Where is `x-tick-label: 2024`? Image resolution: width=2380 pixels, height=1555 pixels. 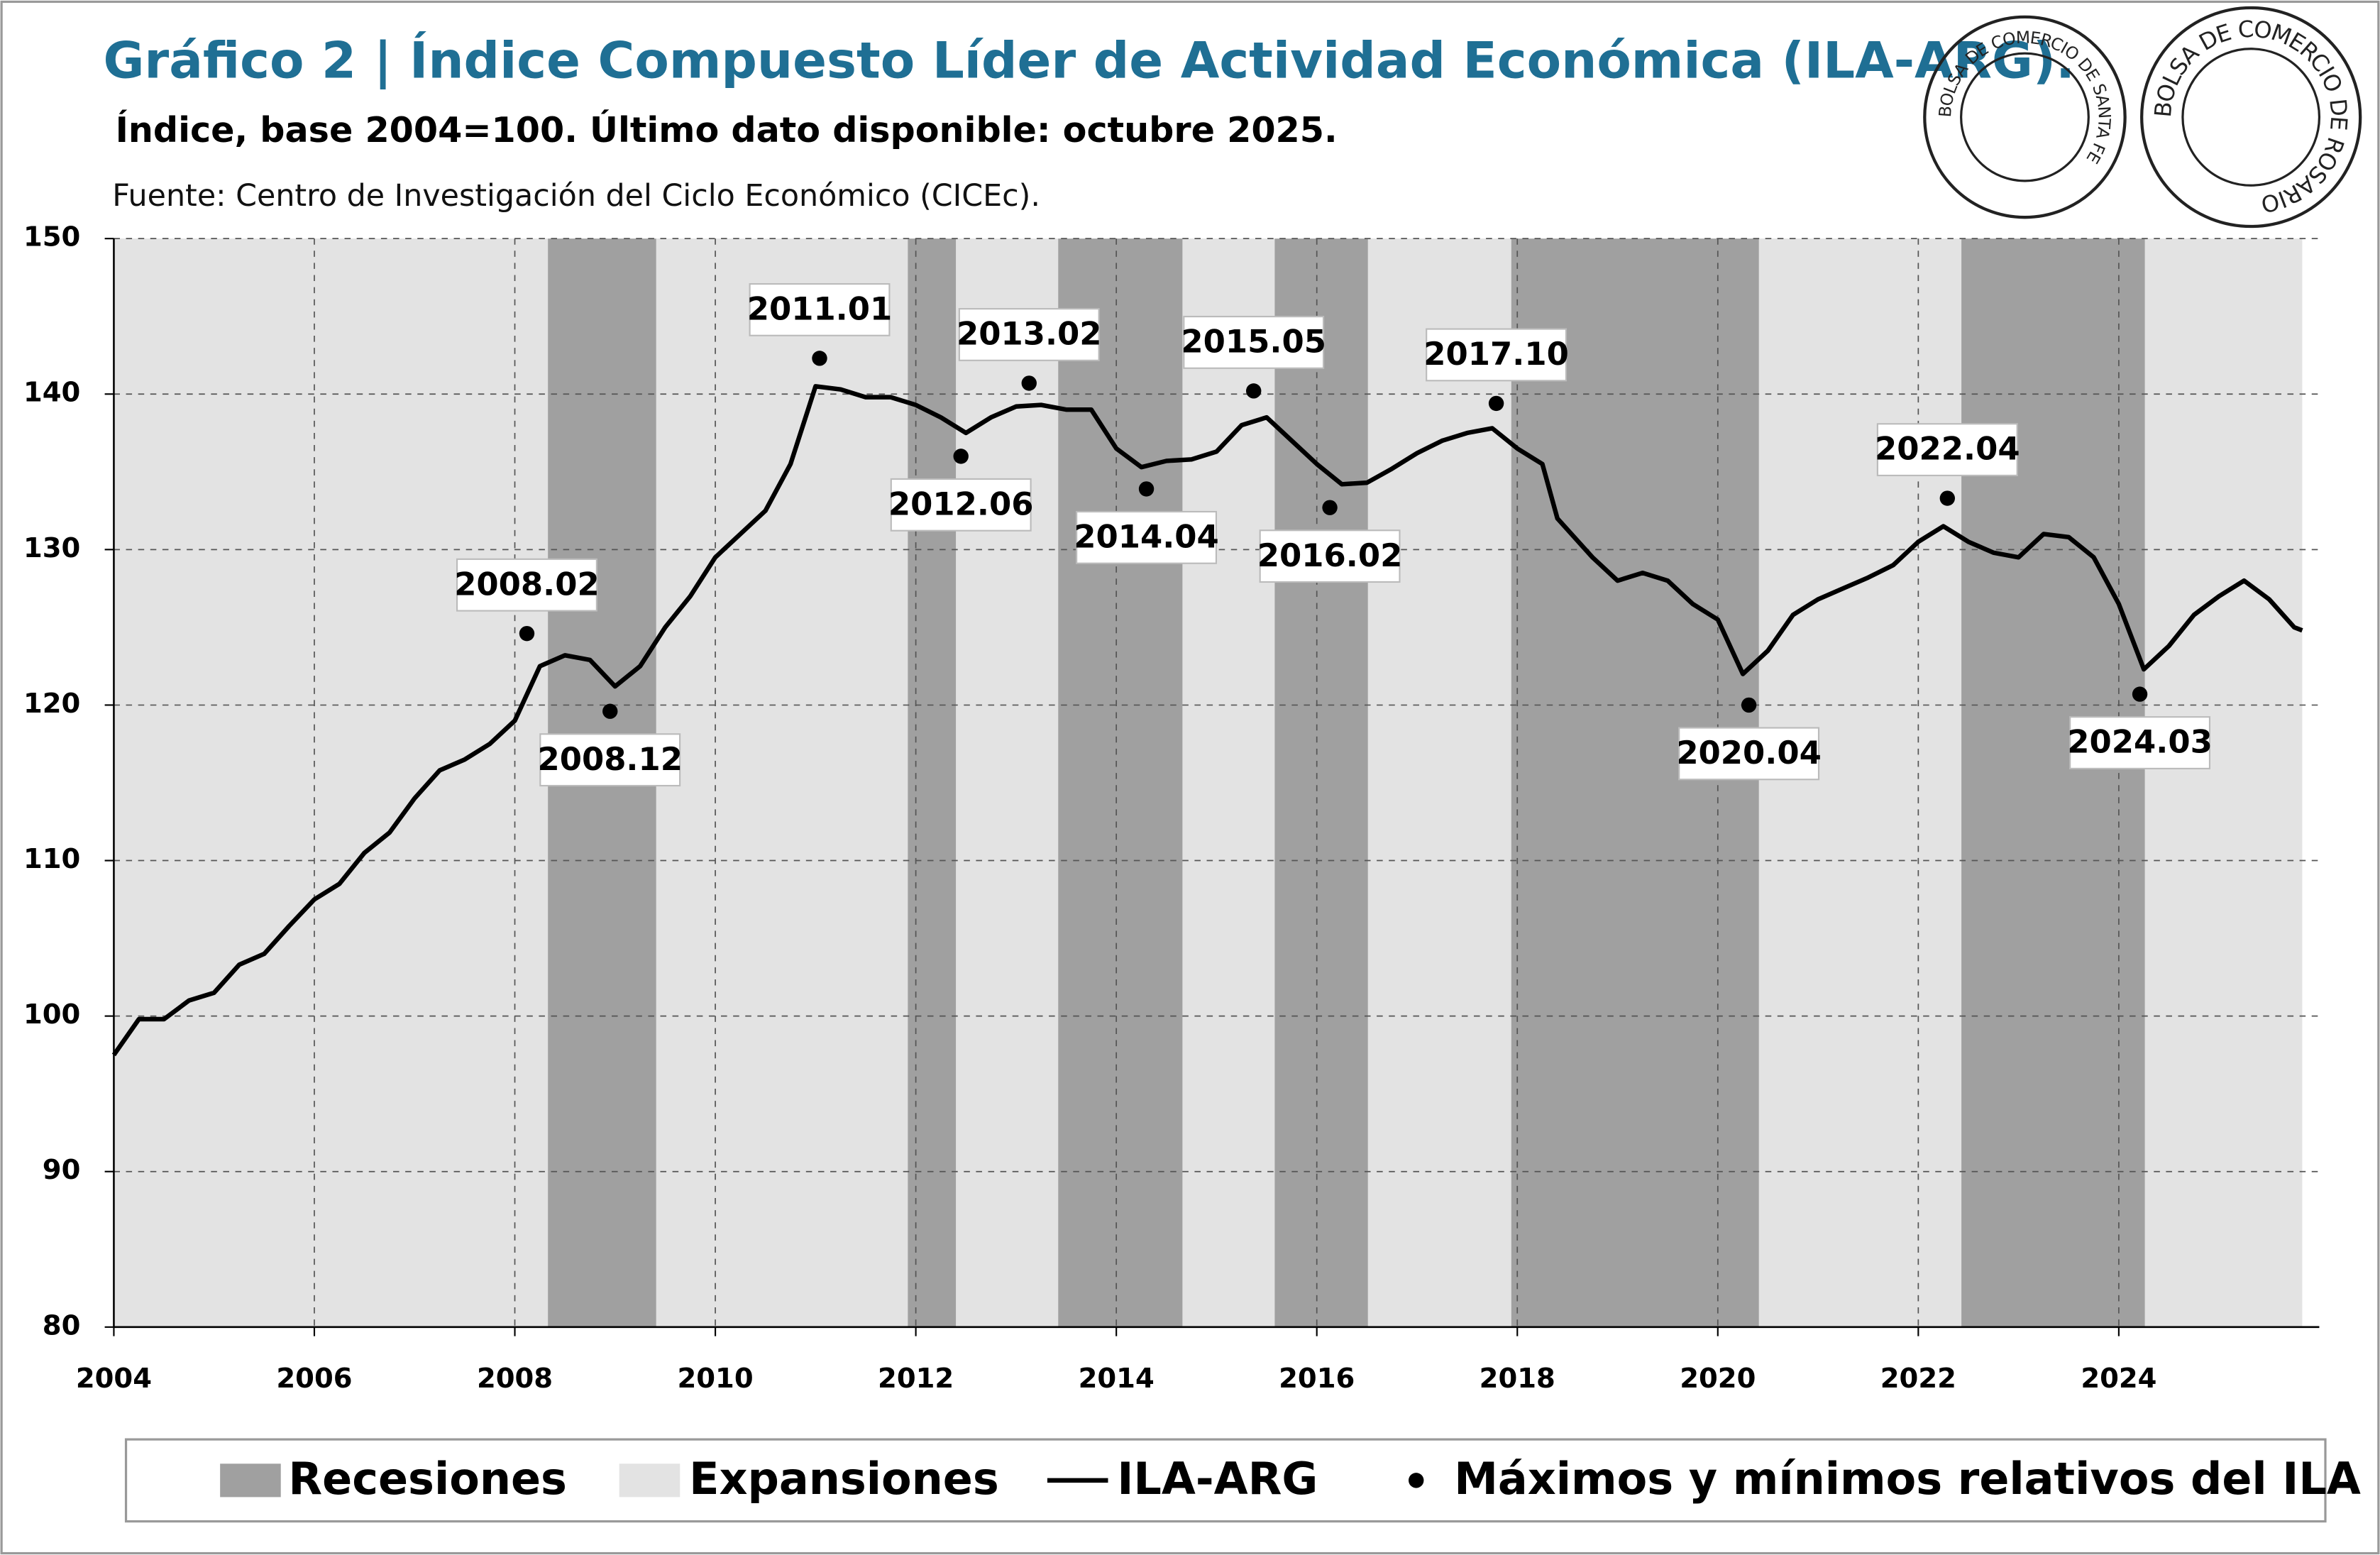 x-tick-label: 2024 is located at coordinates (2119, 1379).